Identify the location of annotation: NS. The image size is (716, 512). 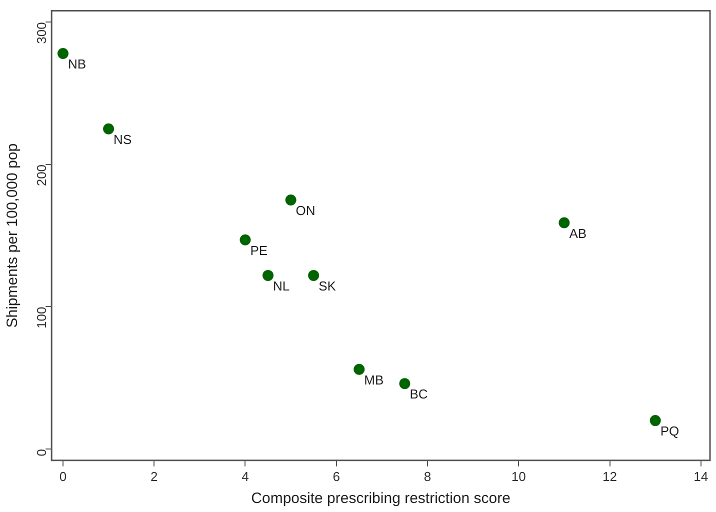
(123, 139).